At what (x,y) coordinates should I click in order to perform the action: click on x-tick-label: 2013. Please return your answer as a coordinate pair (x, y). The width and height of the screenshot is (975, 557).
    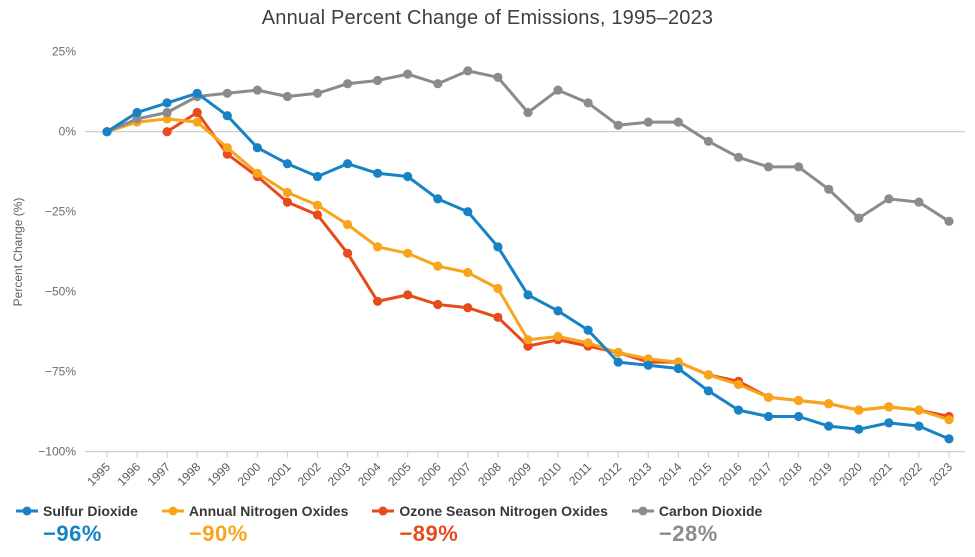
    Looking at the image, I should click on (640, 474).